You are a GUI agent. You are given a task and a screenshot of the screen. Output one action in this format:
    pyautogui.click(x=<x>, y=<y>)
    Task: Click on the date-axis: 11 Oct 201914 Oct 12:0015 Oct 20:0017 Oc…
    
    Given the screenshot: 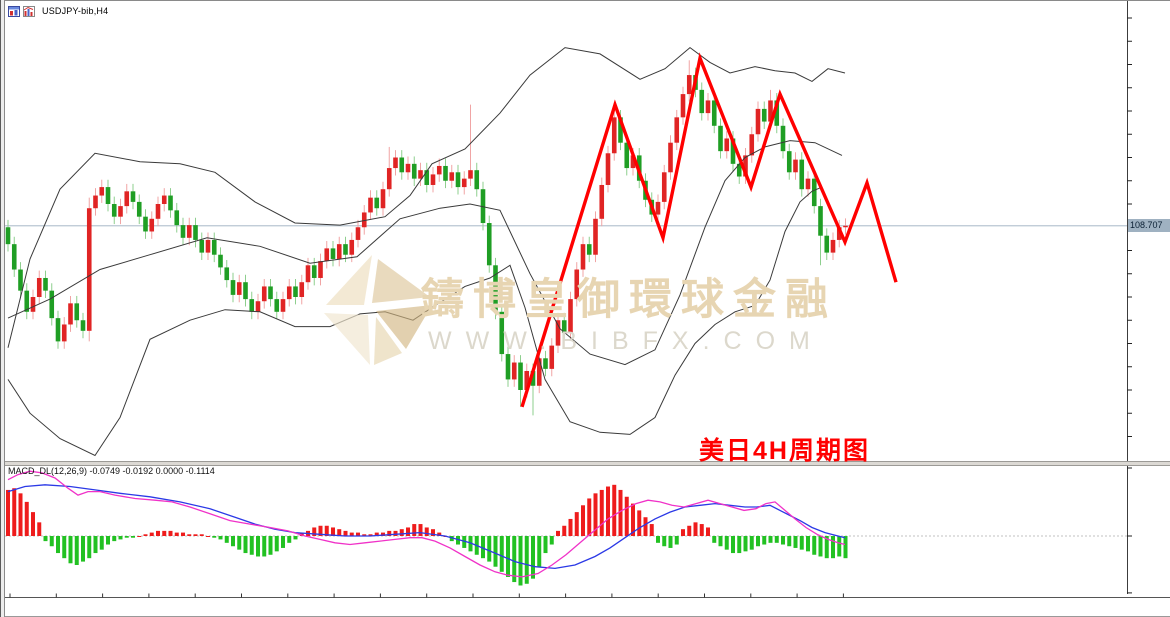 What is the action you would take?
    pyautogui.click(x=585, y=605)
    